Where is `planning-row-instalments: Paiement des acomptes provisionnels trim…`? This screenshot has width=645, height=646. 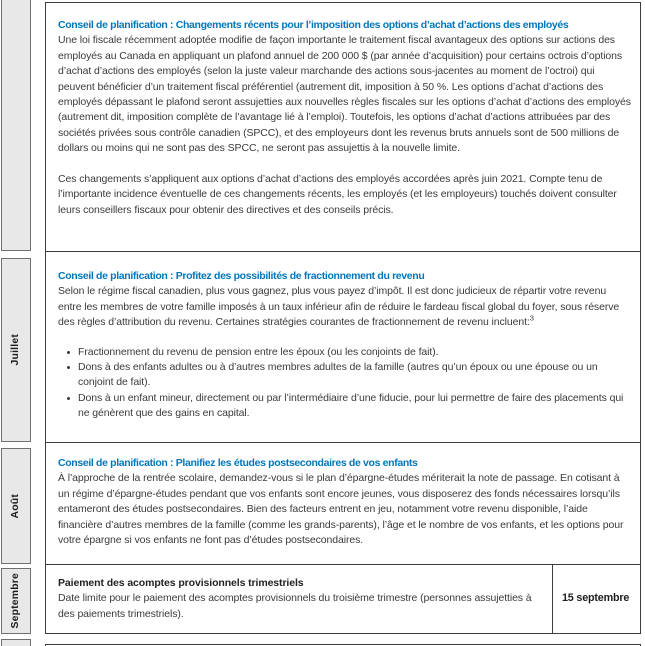
planning-row-instalments: Paiement des acomptes provisionnels trim… is located at coordinates (343, 599).